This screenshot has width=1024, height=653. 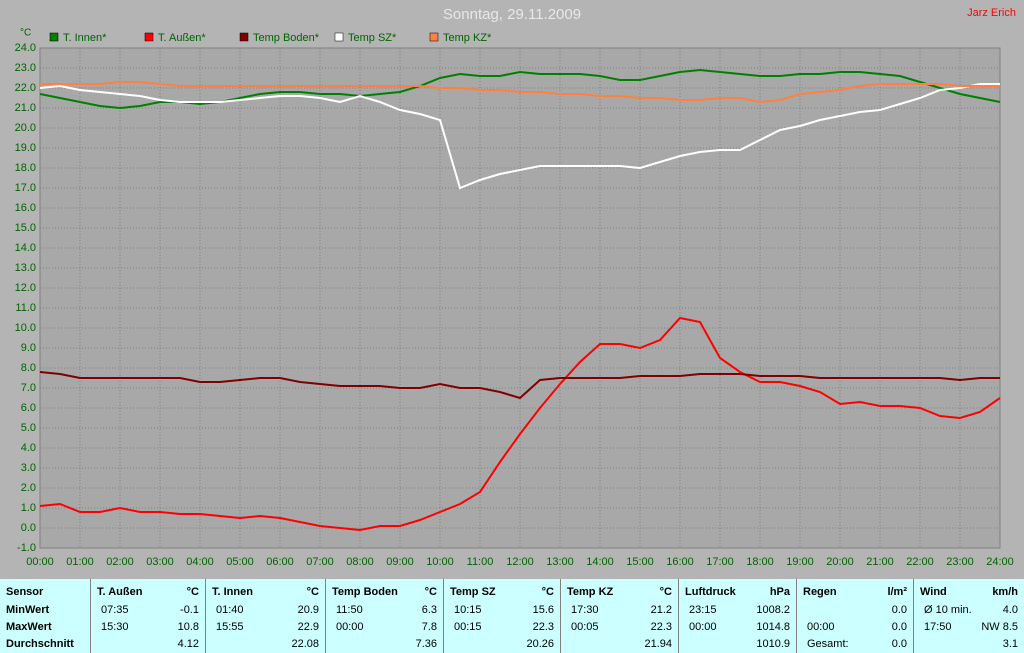 I want to click on y-tick-label: 7.0, so click(x=28, y=388).